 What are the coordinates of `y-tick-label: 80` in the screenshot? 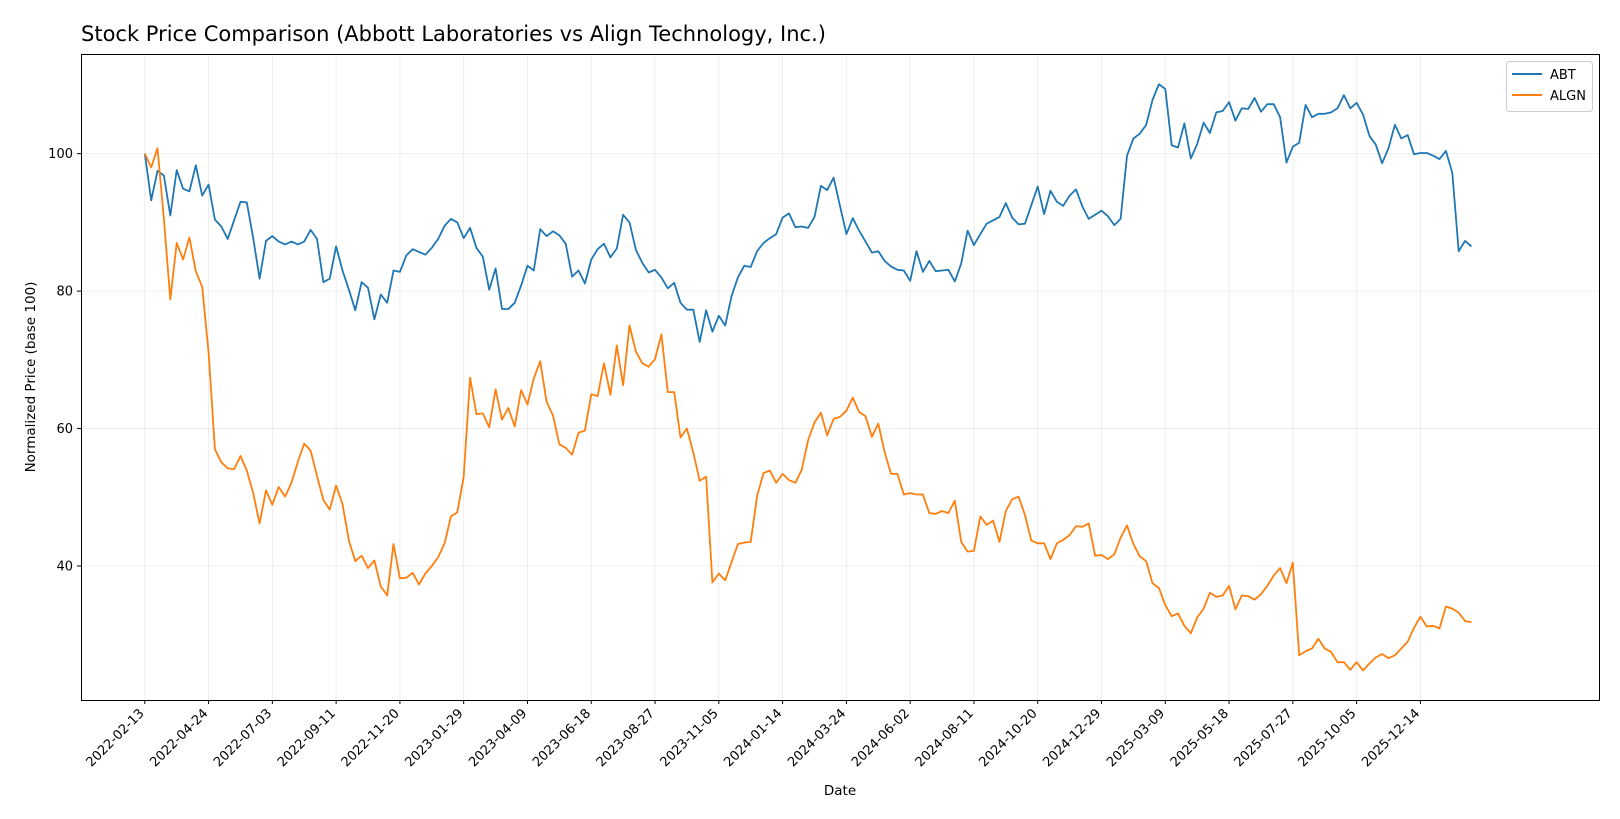 It's located at (64, 292).